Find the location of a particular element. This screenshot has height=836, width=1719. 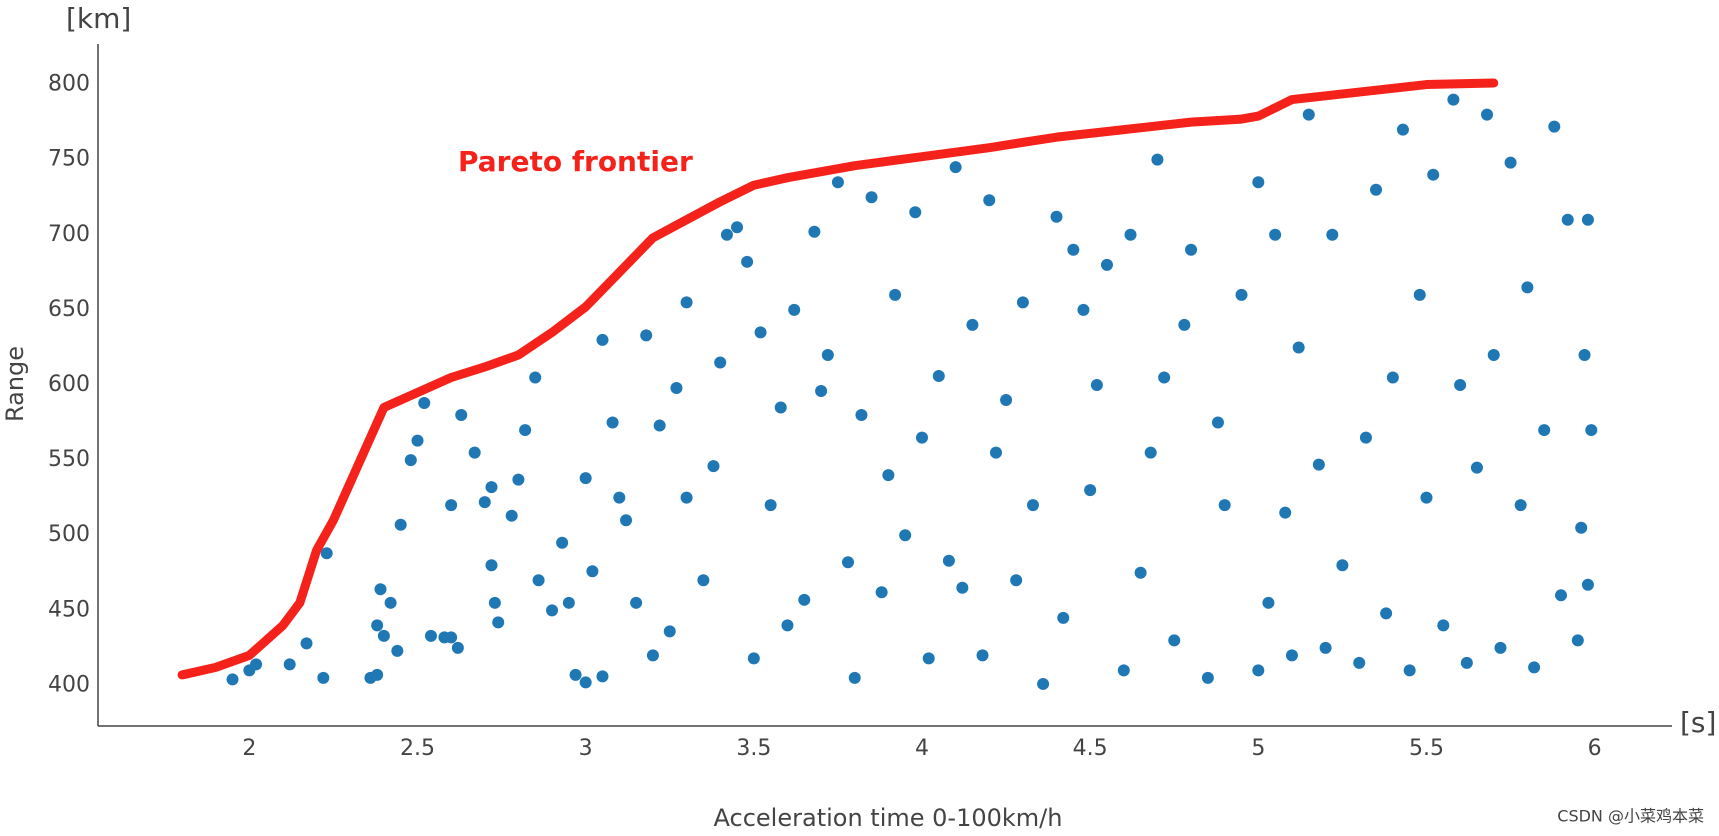

y-tick-label: 500 is located at coordinates (69, 534).